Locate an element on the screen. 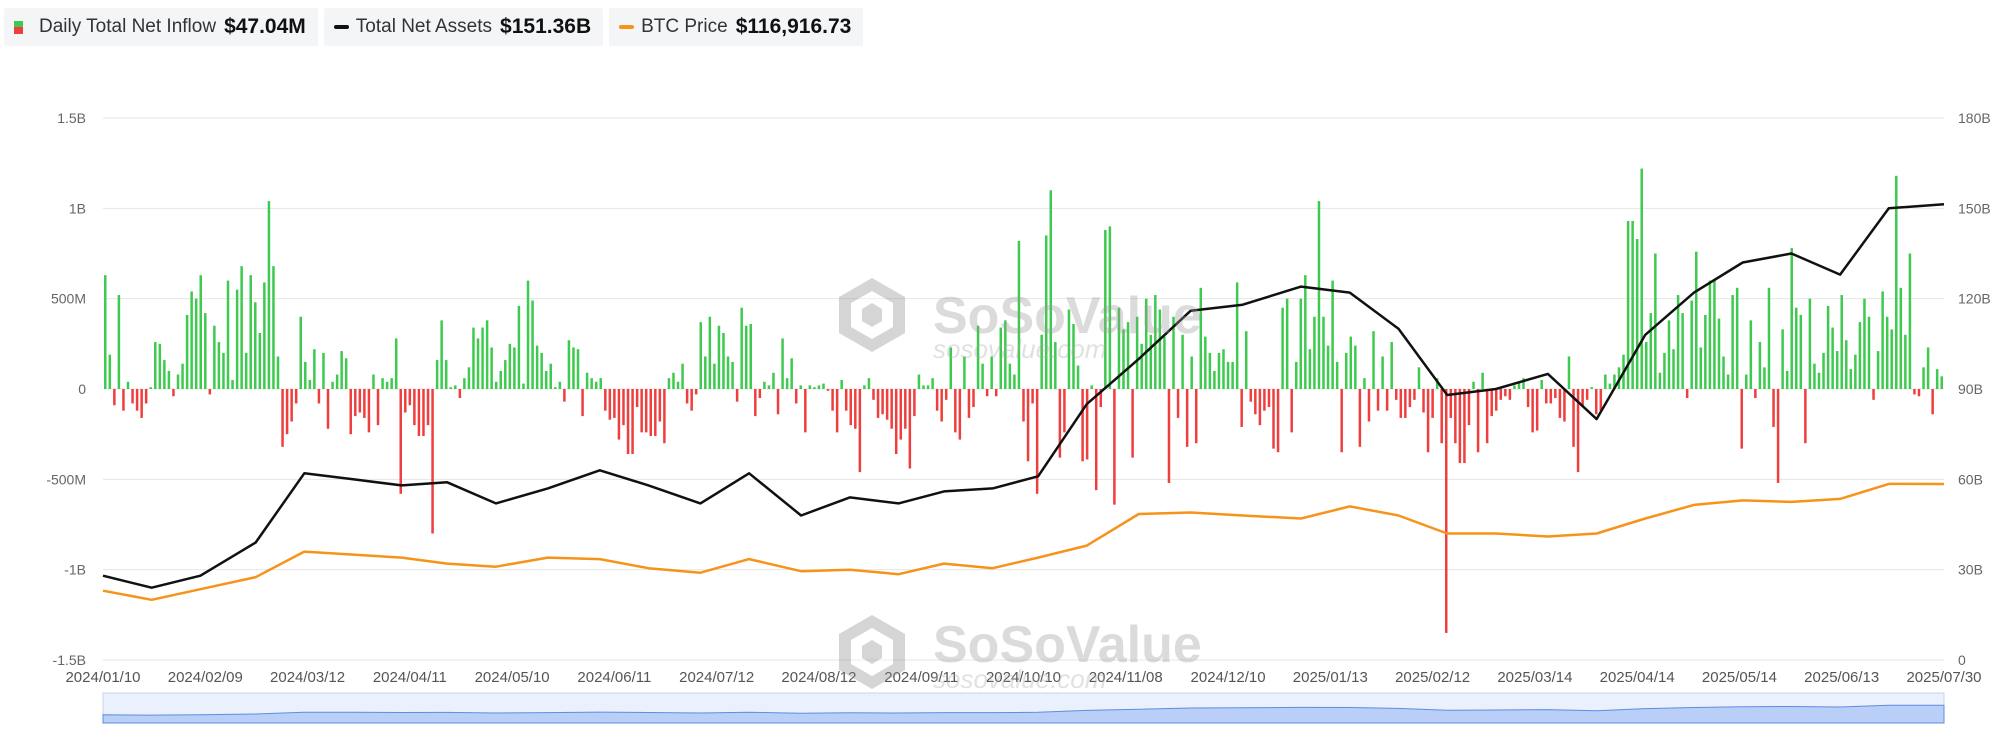 The height and width of the screenshot is (747, 2000). legend-btc: BTC Price $116,916.73 is located at coordinates (736, 27).